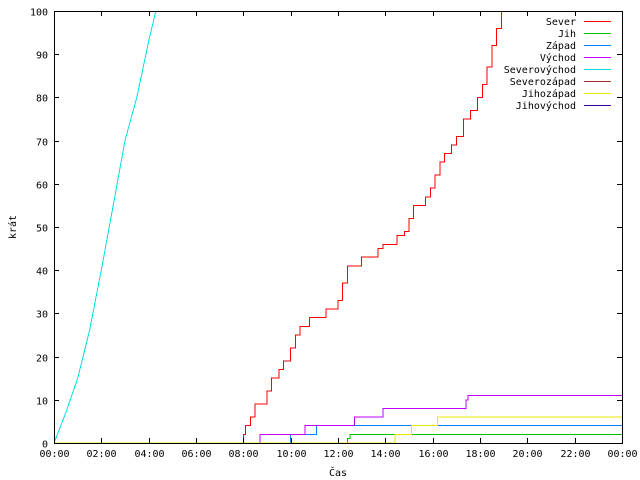 The image size is (640, 480). What do you see at coordinates (196, 454) in the screenshot?
I see `x-tick-label: 06:00` at bounding box center [196, 454].